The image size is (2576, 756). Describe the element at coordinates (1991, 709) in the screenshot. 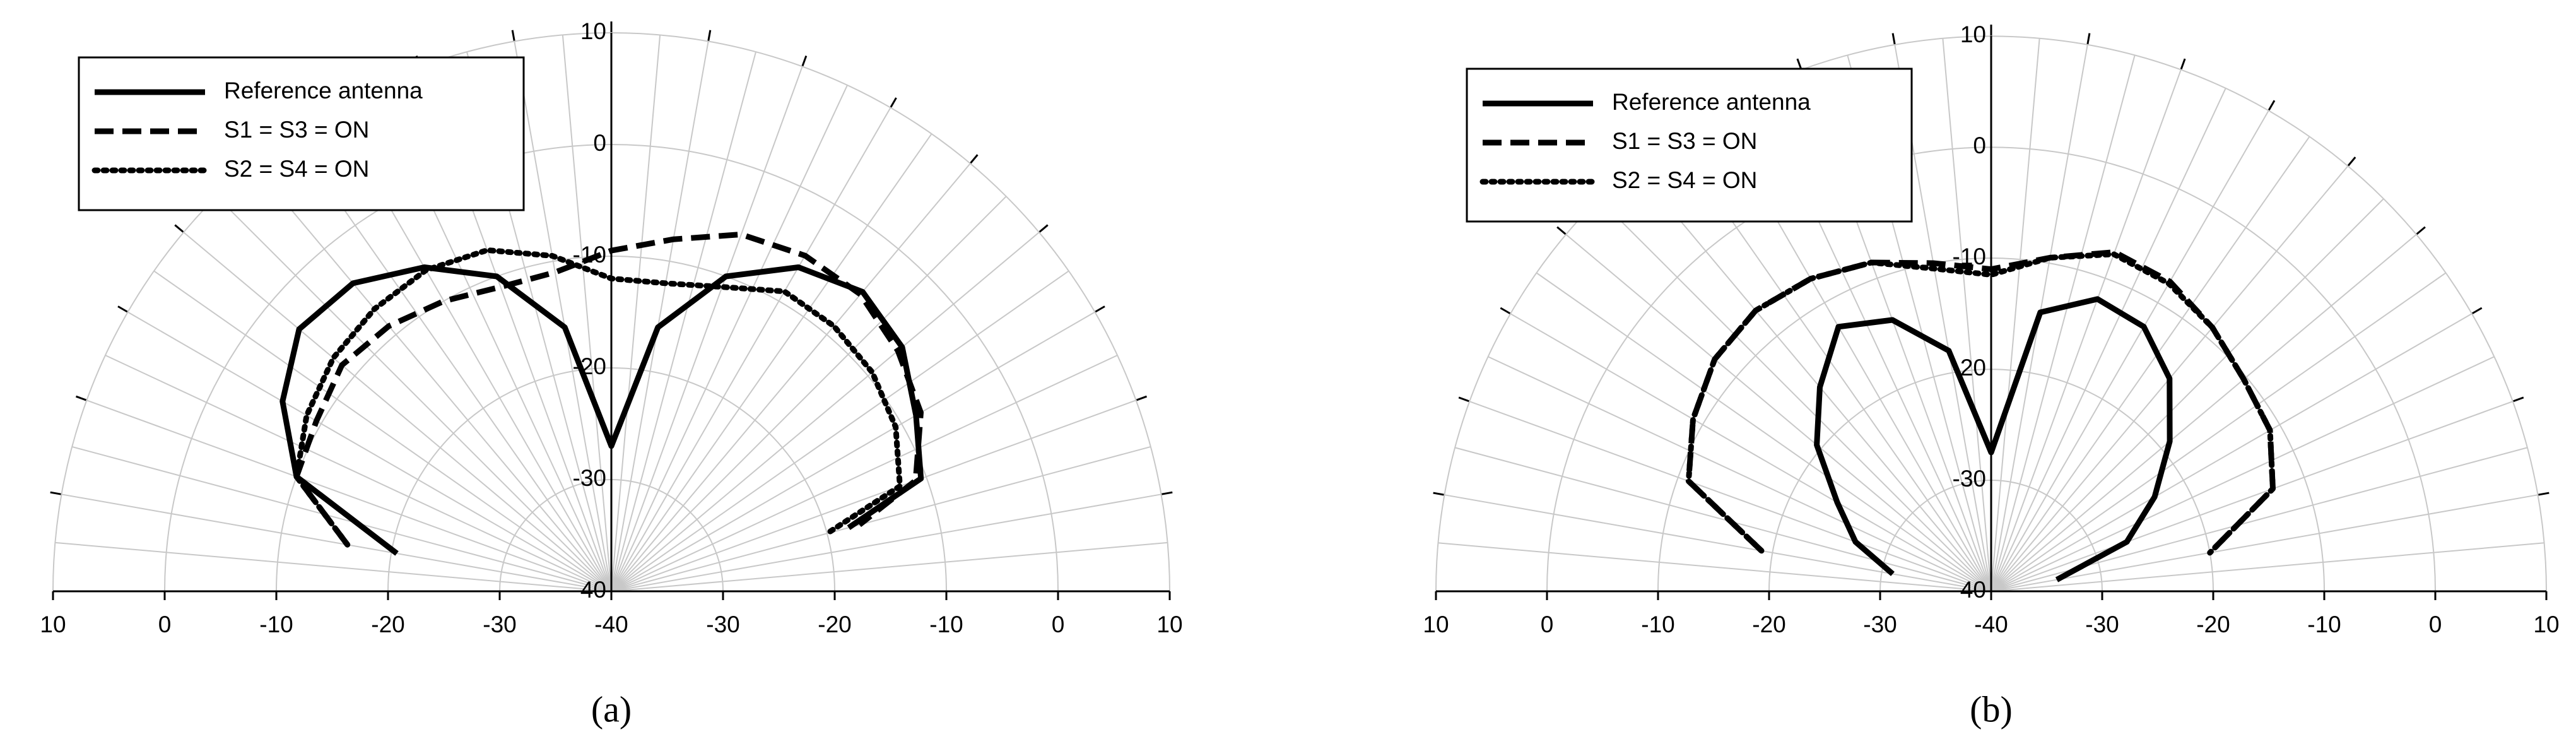

I see `panel-label: (b)` at that location.